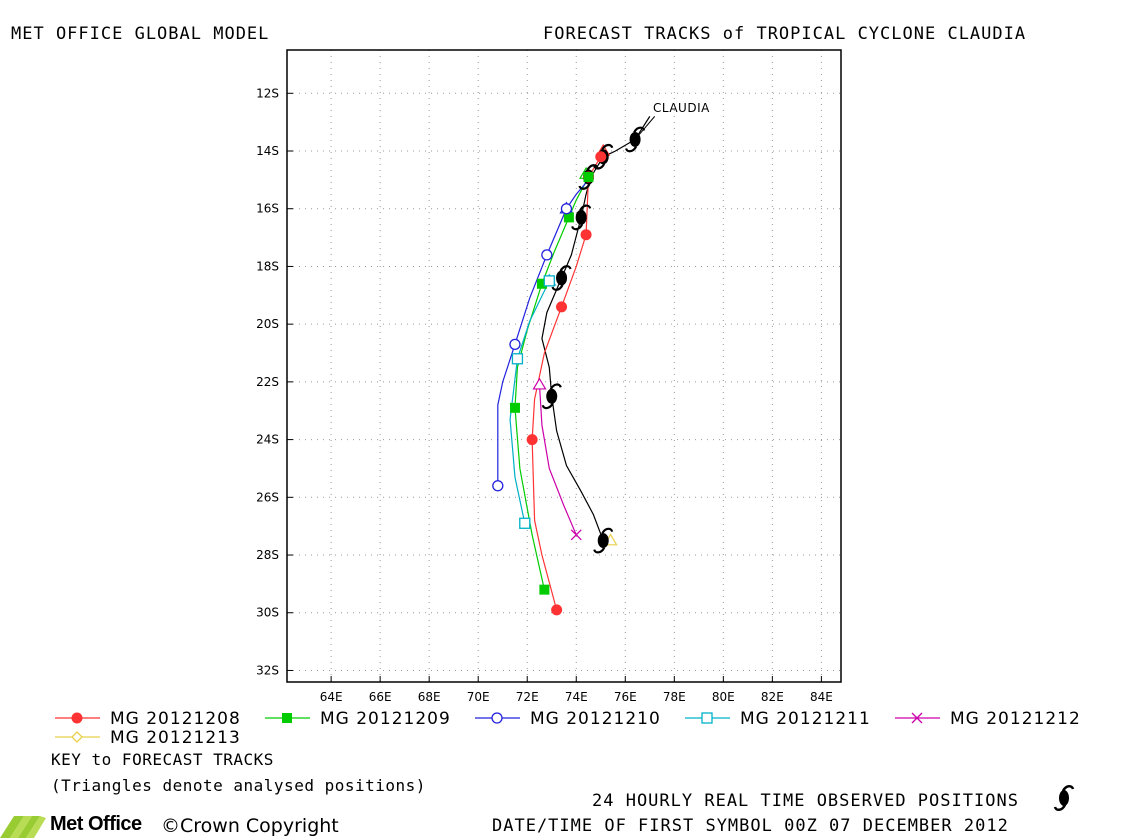 The image size is (1130, 840). What do you see at coordinates (1064, 798) in the screenshot?
I see `hurricane-icon` at bounding box center [1064, 798].